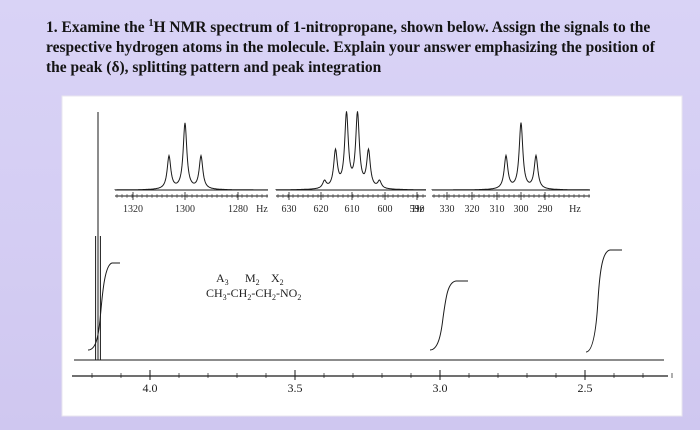 The height and width of the screenshot is (430, 700). What do you see at coordinates (352, 209) in the screenshot?
I see `inset-tick-label: 610` at bounding box center [352, 209].